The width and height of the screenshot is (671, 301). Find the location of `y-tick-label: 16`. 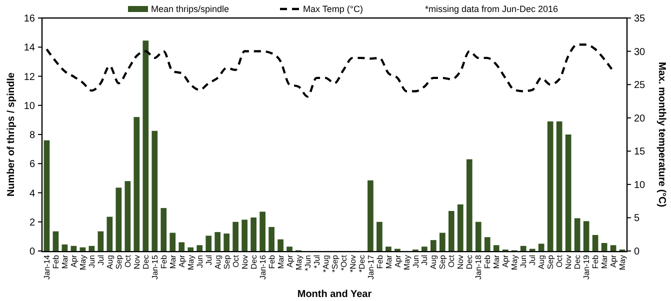

y-tick-label: 16 is located at coordinates (30, 19).